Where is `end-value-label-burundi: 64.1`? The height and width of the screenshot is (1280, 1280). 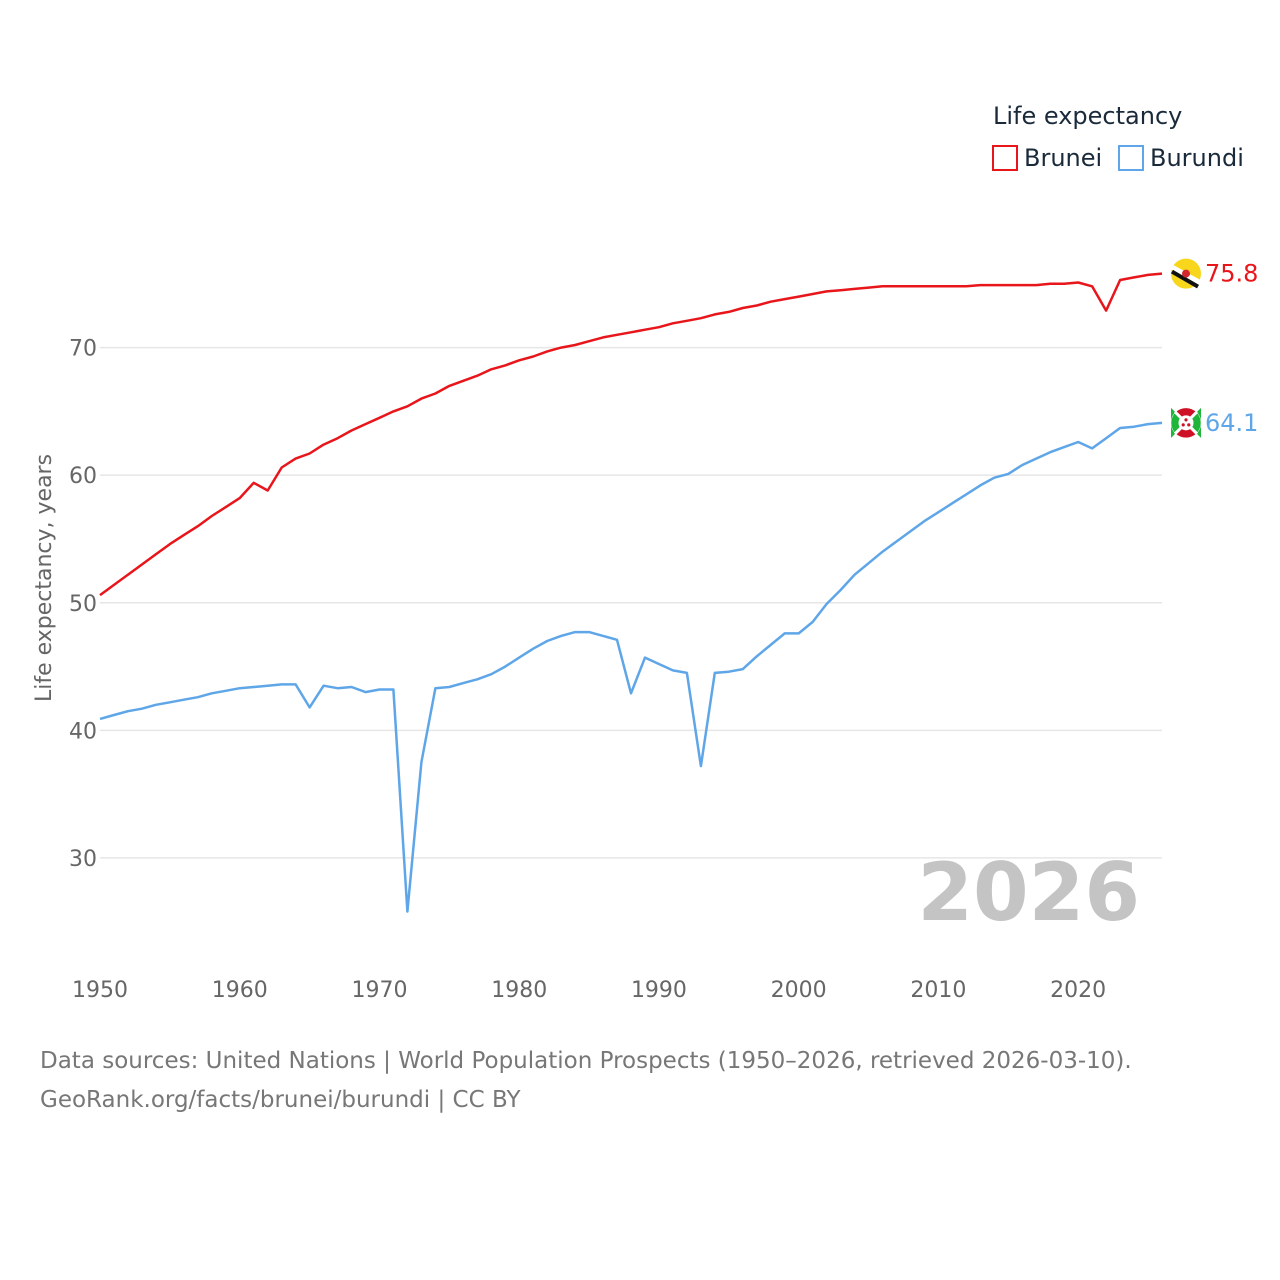
end-value-label-burundi: 64.1 is located at coordinates (1231, 423).